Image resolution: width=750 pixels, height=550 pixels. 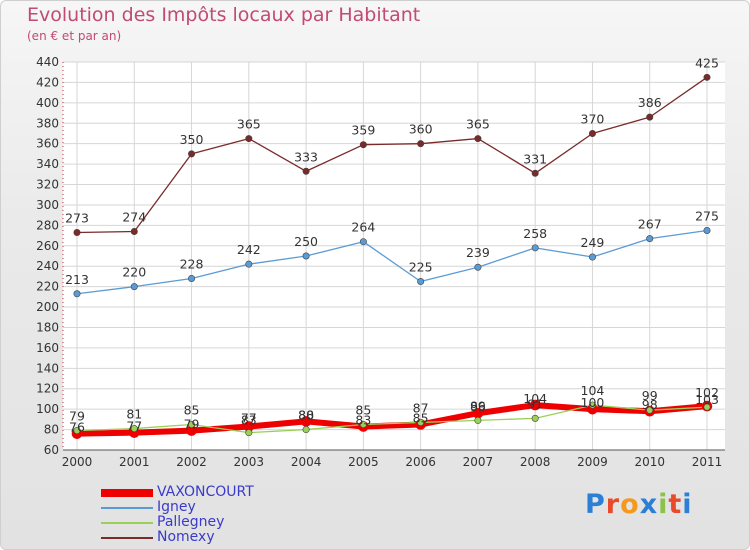 I want to click on x-tick-label: 2000, so click(x=77, y=462).